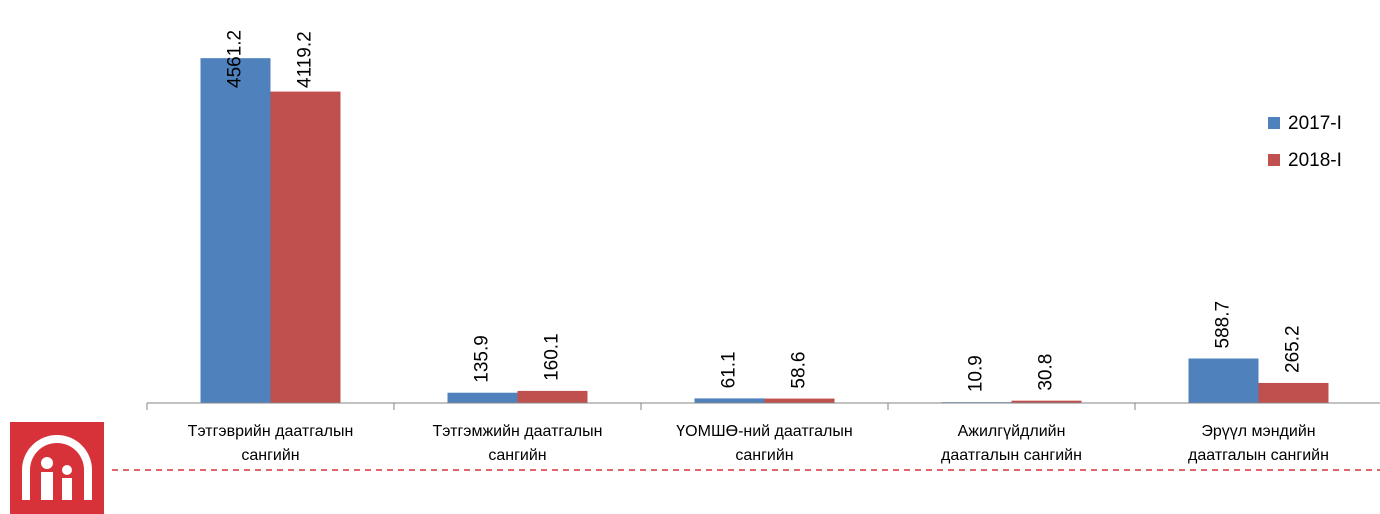  I want to click on legend-label: 2017-I, so click(1315, 123).